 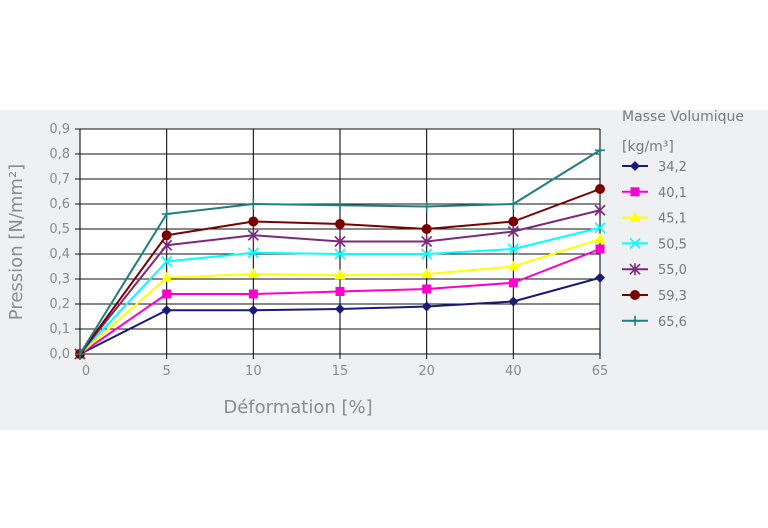 What do you see at coordinates (672, 270) in the screenshot?
I see `legend-label: 55,0` at bounding box center [672, 270].